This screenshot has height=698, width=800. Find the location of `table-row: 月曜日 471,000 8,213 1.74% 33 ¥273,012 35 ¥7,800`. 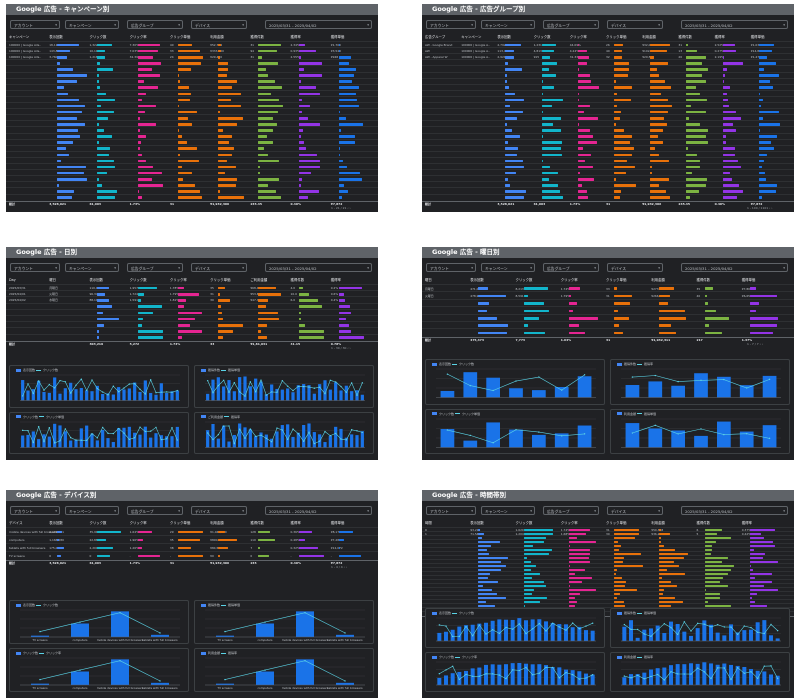

table-row: 月曜日 471,000 8,213 1.74% 33 ¥273,012 35 ¥7,800 is located at coordinates (608, 288).